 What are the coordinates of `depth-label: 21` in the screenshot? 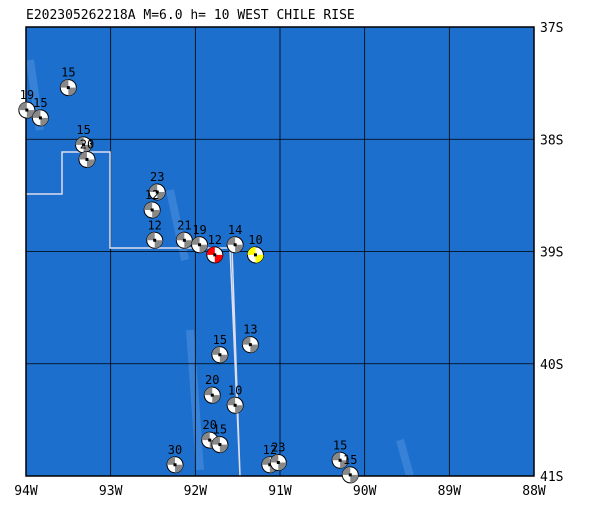 It's located at (184, 225).